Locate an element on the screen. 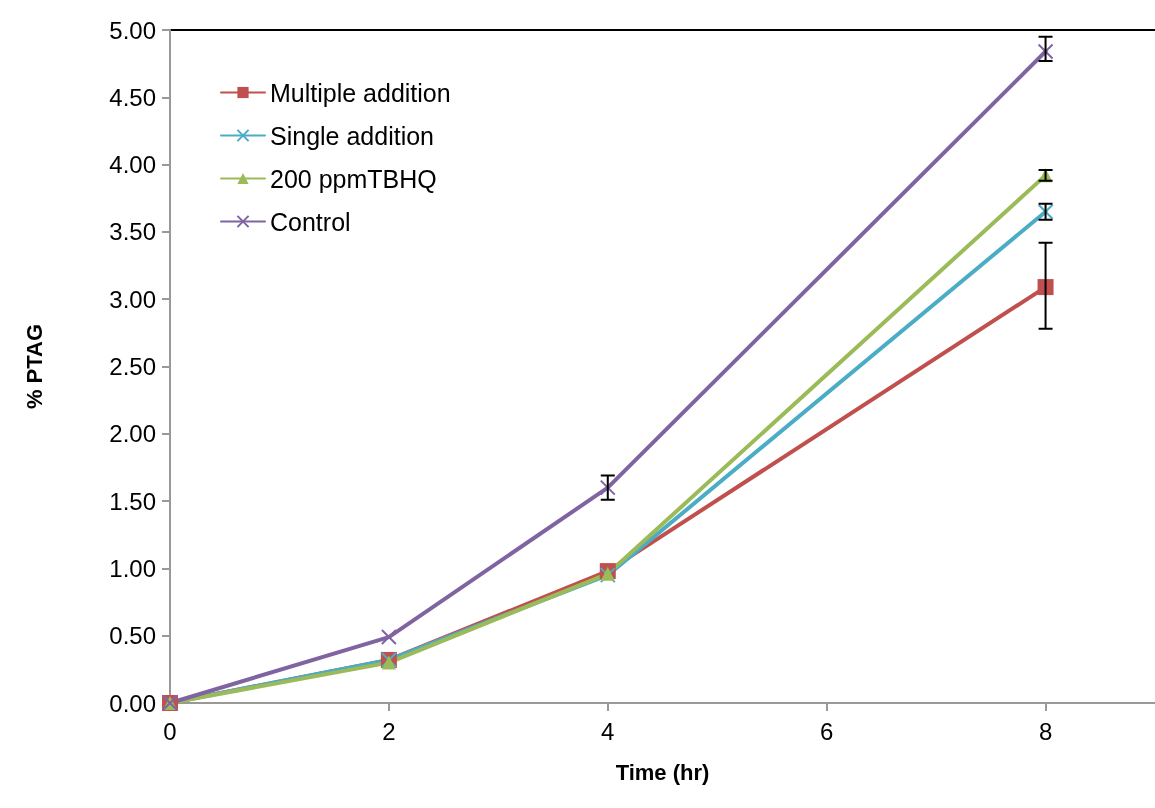 The width and height of the screenshot is (1155, 808). y-tick-label: 0.00 is located at coordinates (132, 703).